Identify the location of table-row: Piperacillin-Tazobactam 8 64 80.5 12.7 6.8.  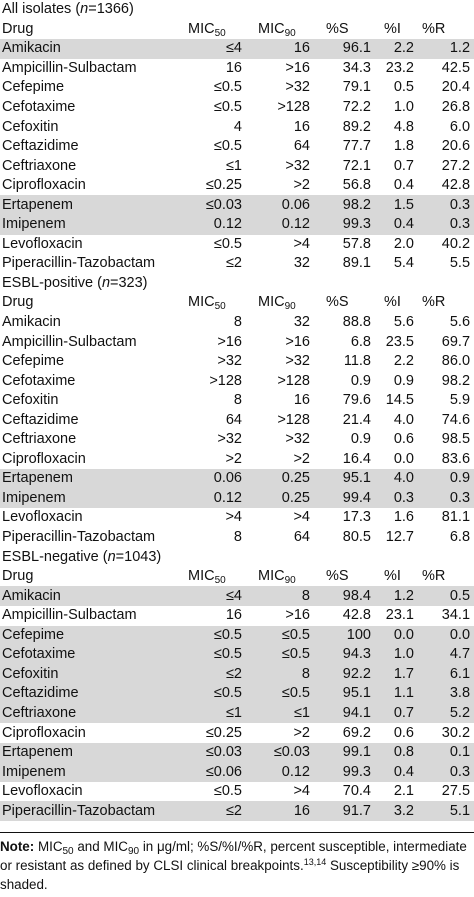
(237, 538).